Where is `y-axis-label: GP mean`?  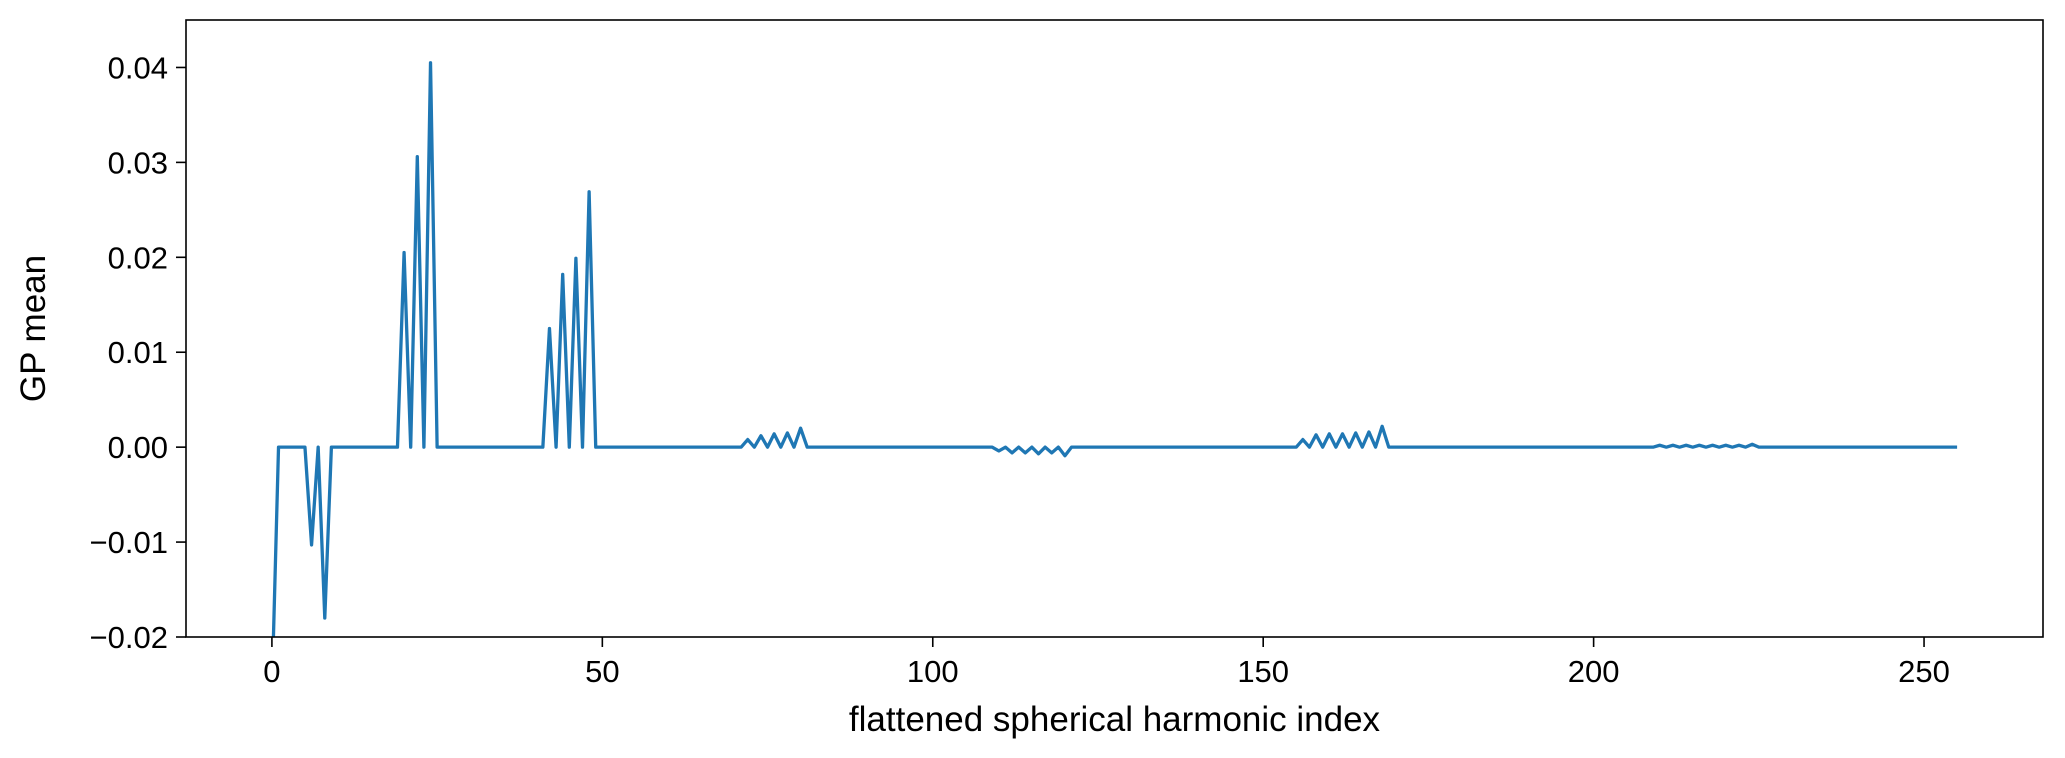
y-axis-label: GP mean is located at coordinates (33, 328).